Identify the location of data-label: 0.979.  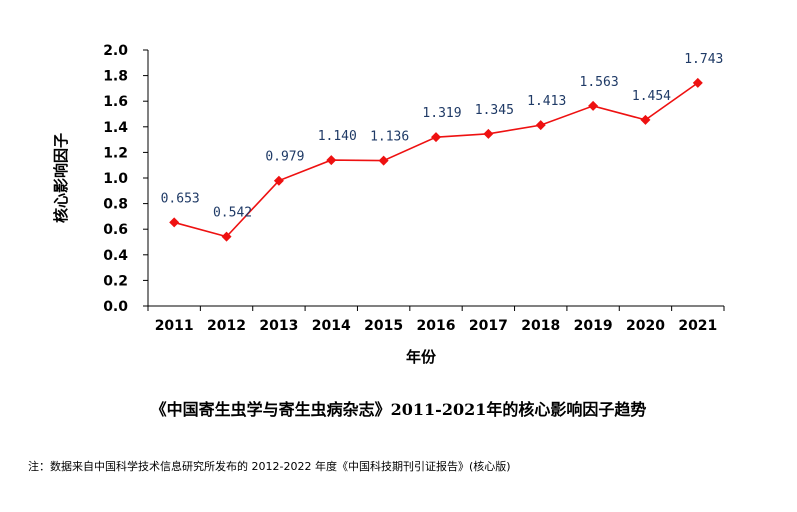
(284, 157).